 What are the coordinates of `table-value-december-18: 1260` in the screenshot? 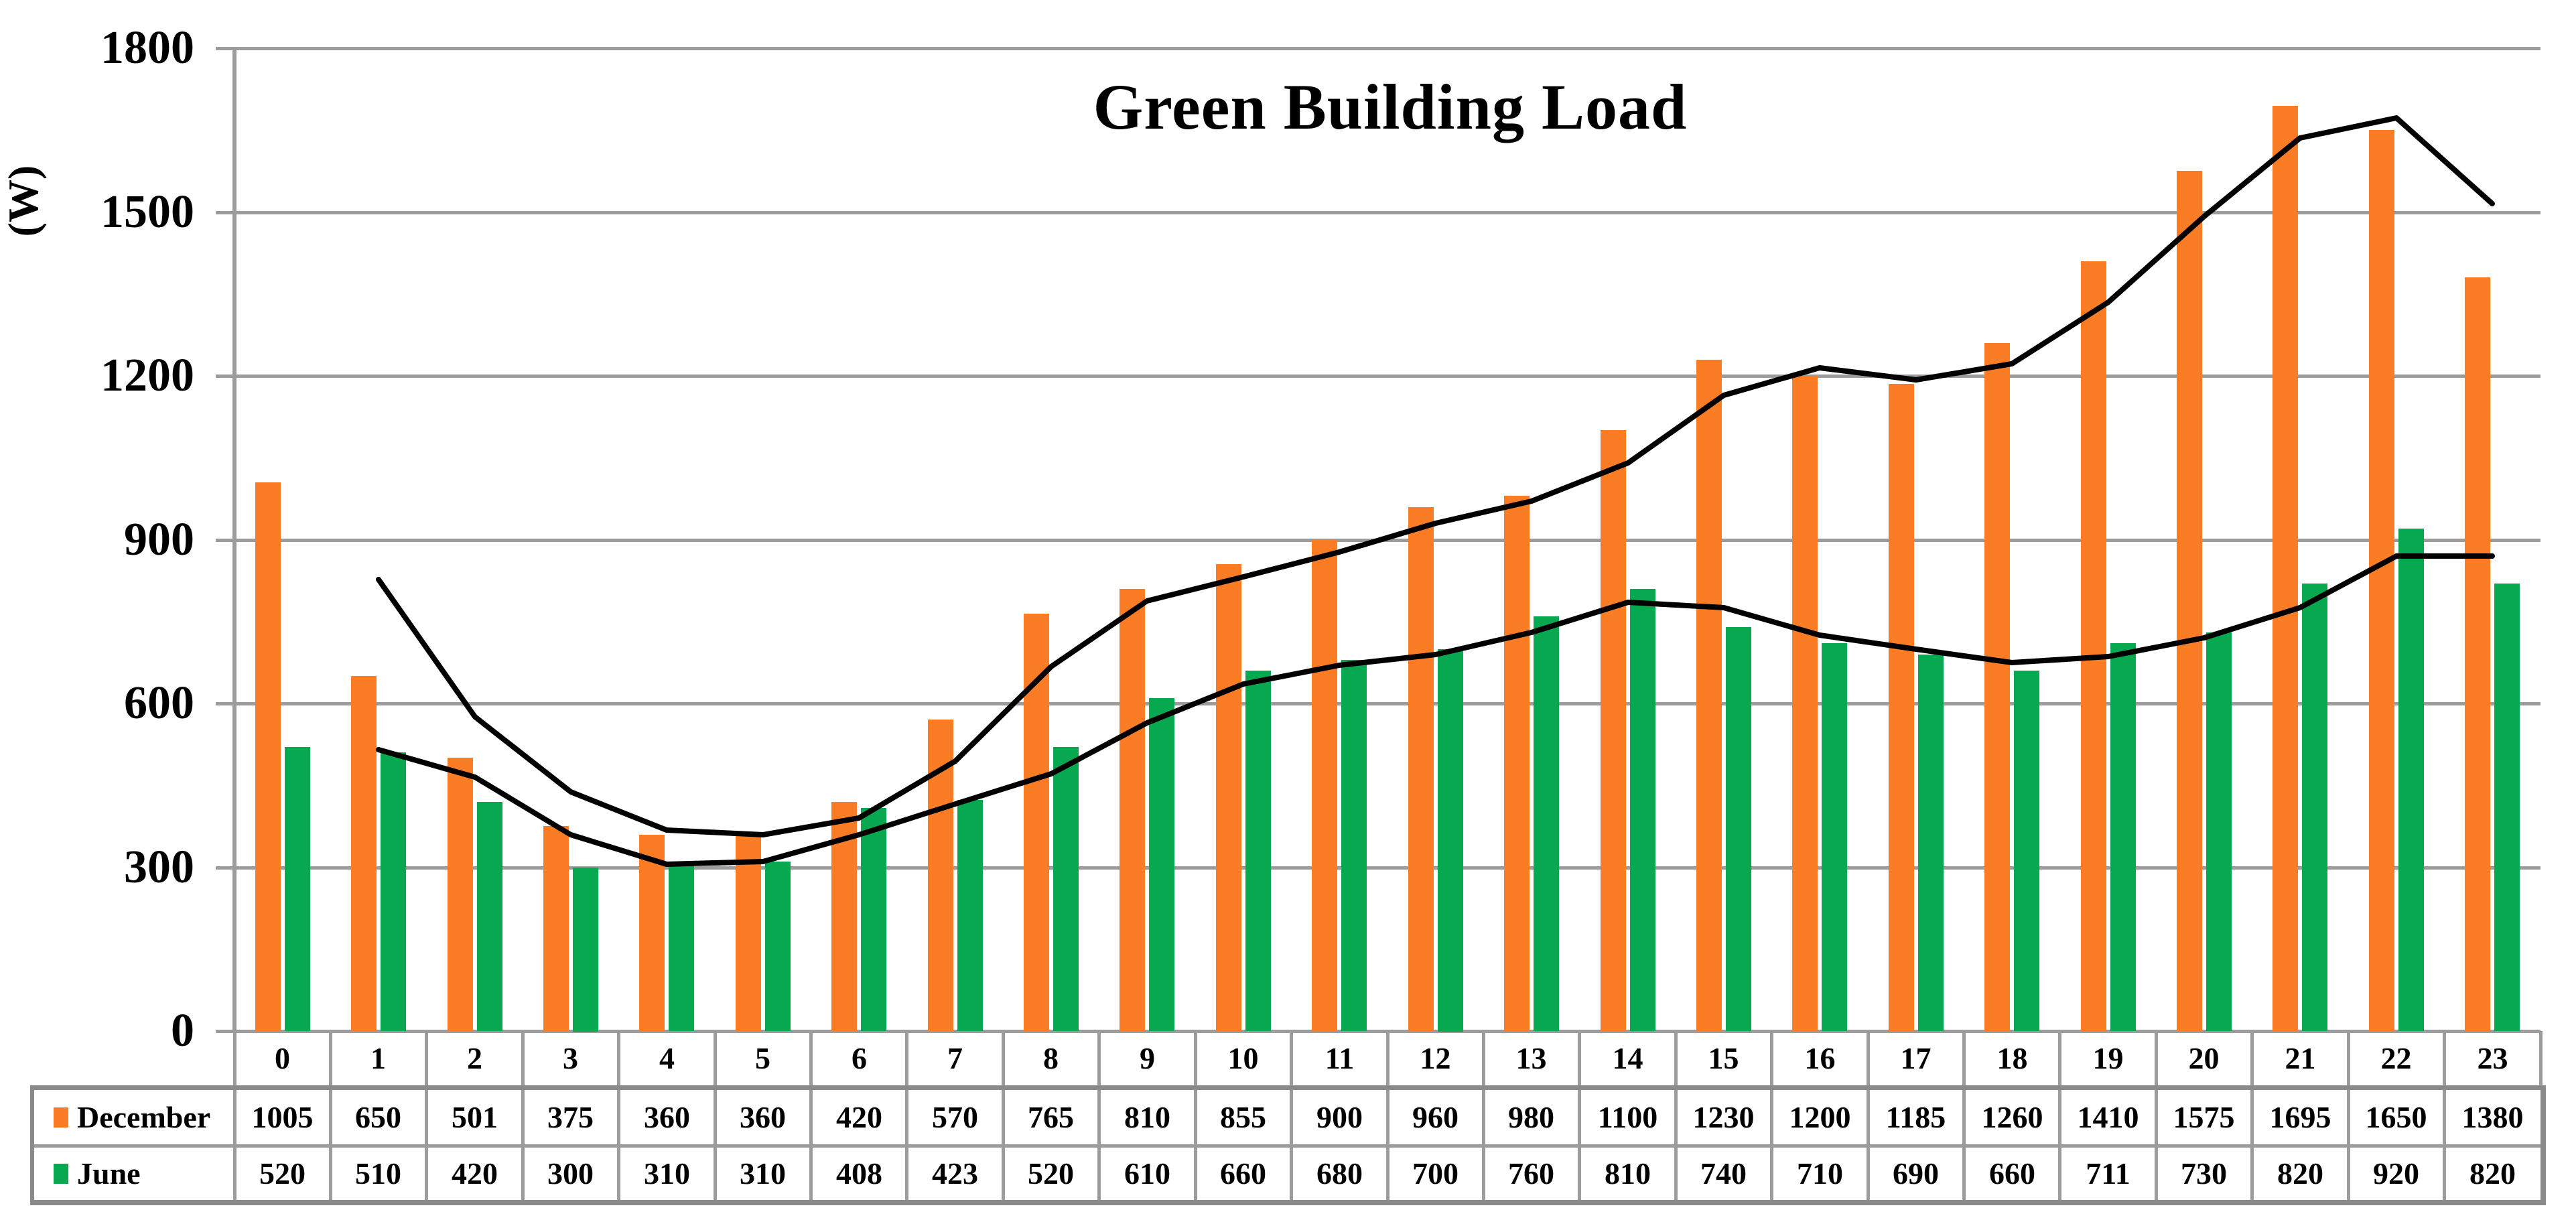 It's located at (2012, 1117).